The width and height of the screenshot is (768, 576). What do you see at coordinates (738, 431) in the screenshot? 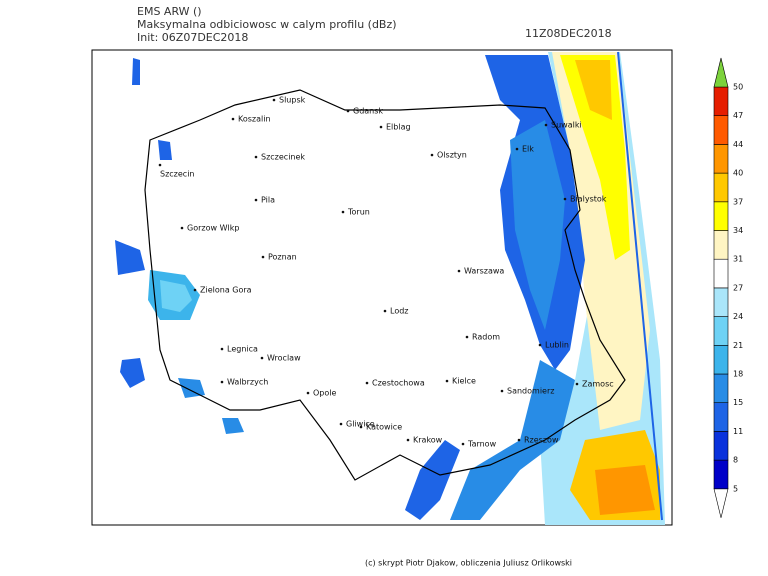
I see `colorbar-label: 11` at bounding box center [738, 431].